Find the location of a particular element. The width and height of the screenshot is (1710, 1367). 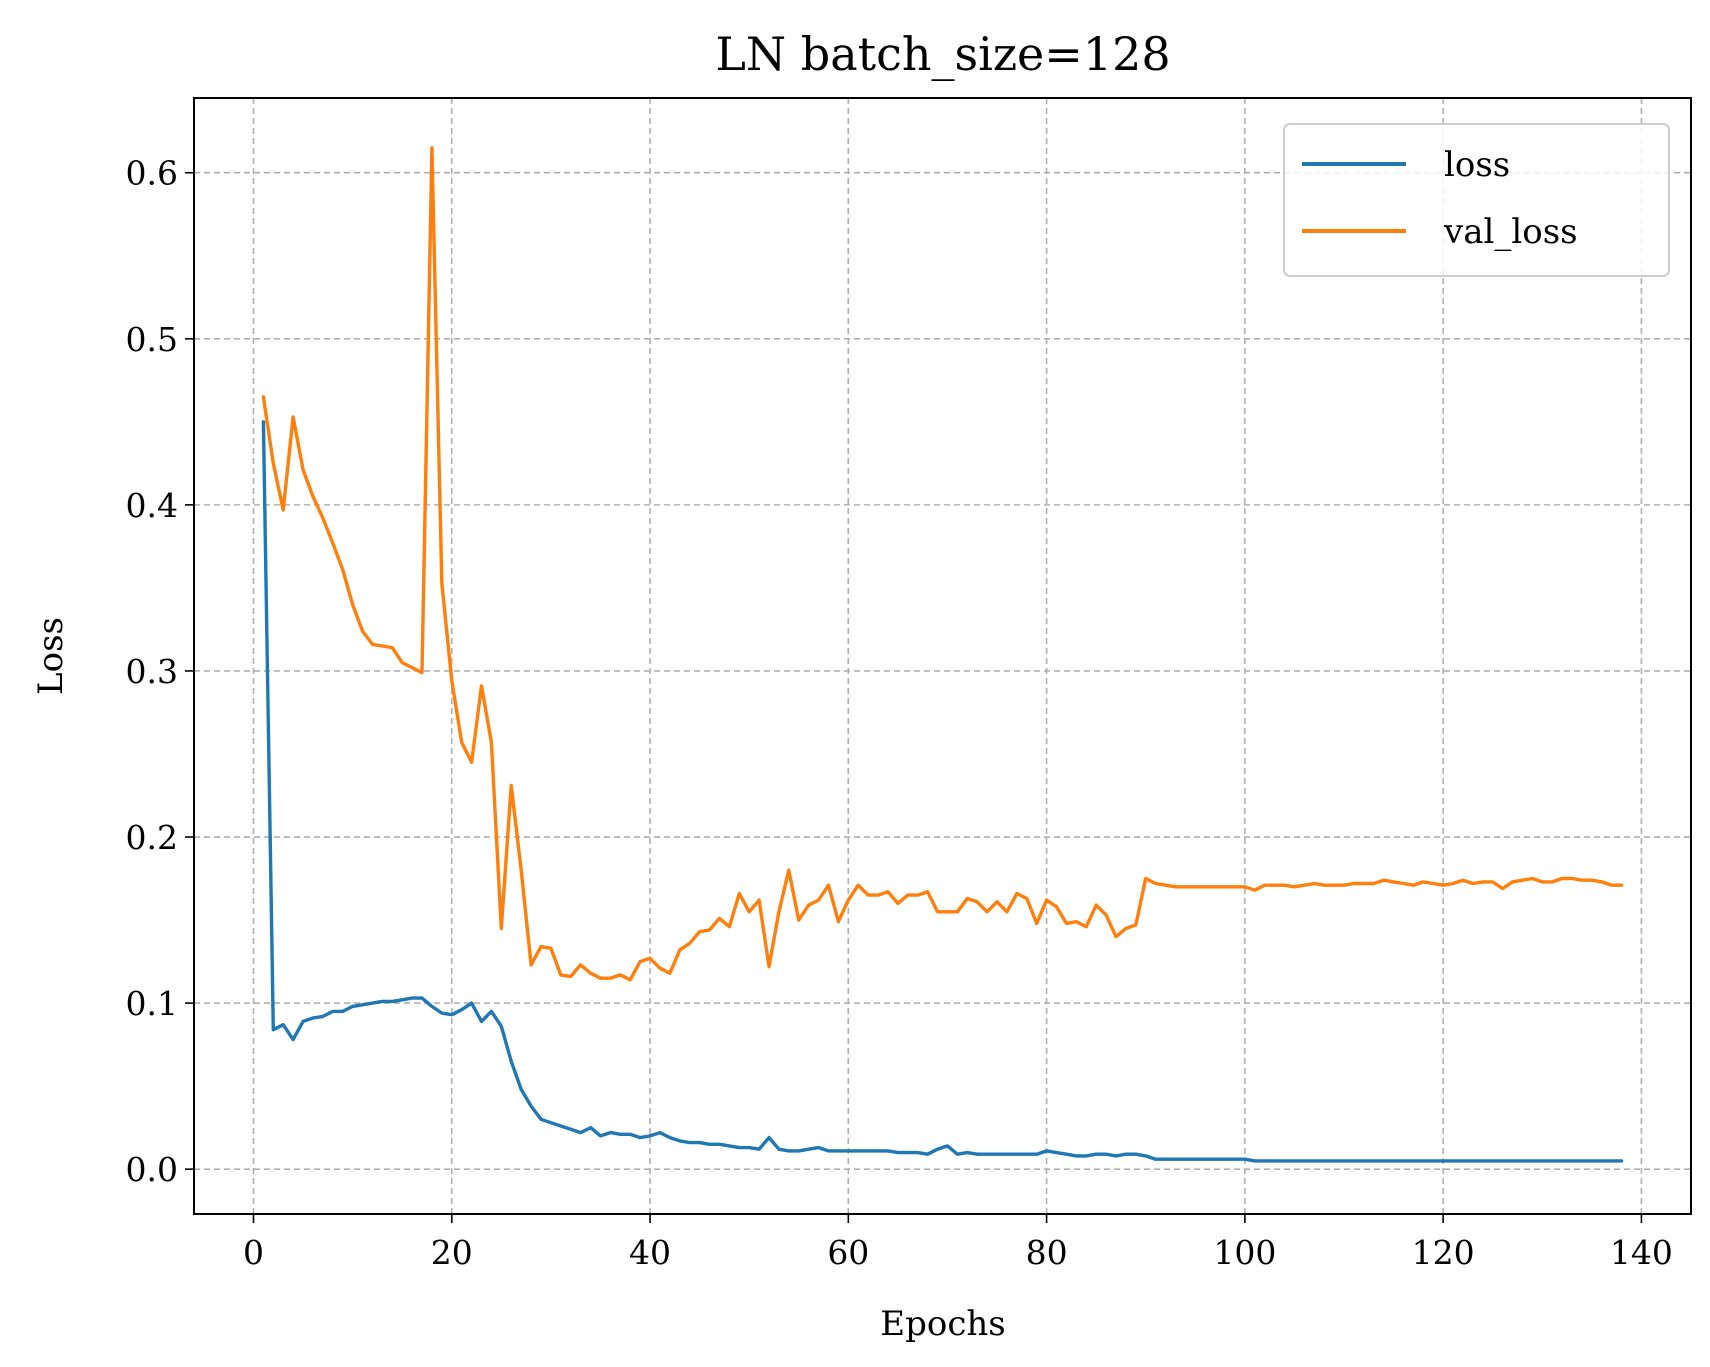

x-tick-label: 140 is located at coordinates (1641, 1252).